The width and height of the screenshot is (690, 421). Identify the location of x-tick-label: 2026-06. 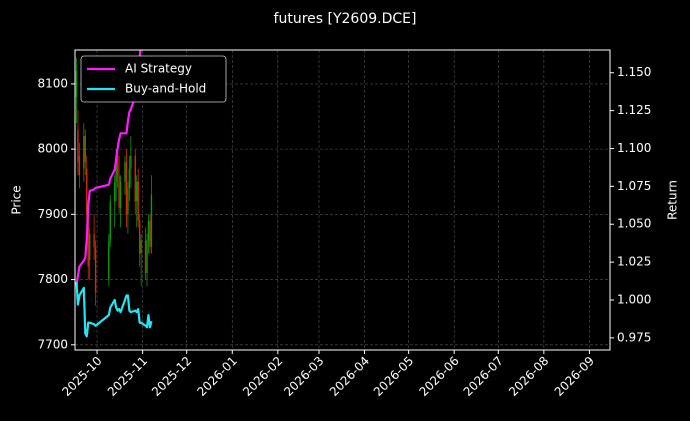
(438, 376).